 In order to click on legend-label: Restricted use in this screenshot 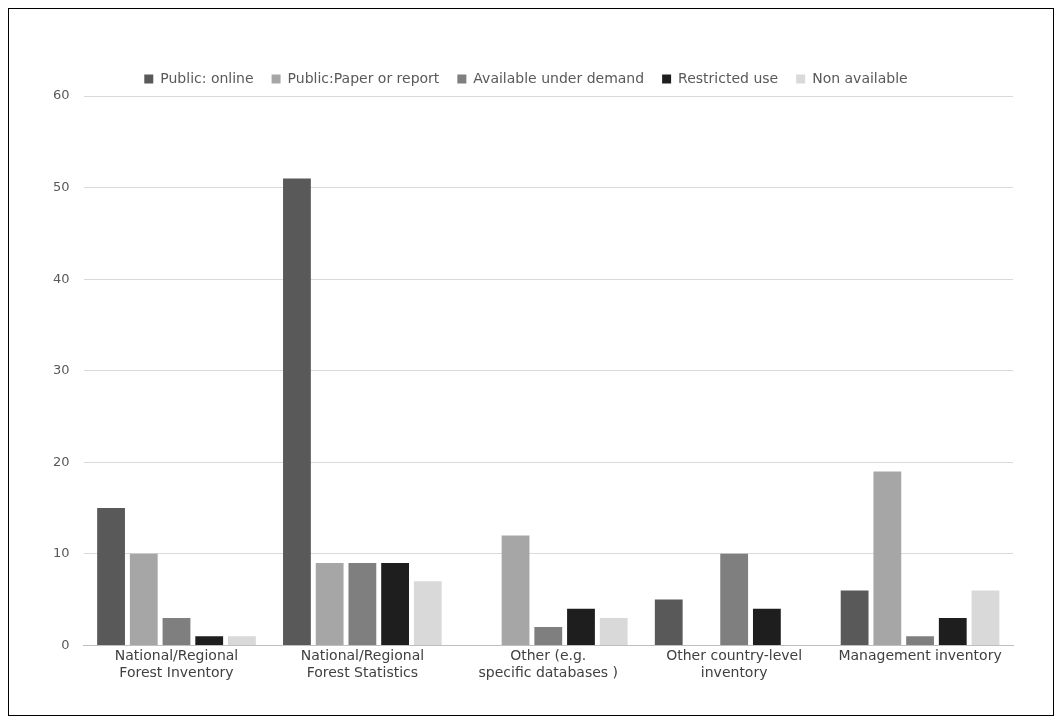, I will do `click(728, 77)`.